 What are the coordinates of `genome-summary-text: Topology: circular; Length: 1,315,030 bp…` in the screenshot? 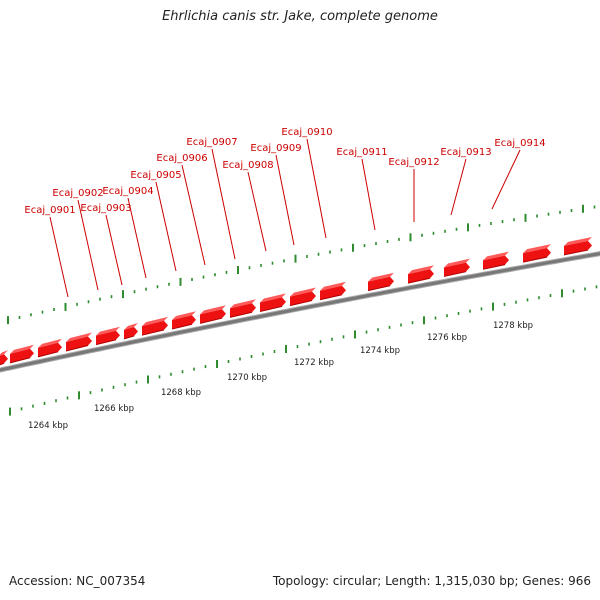 It's located at (431, 581).